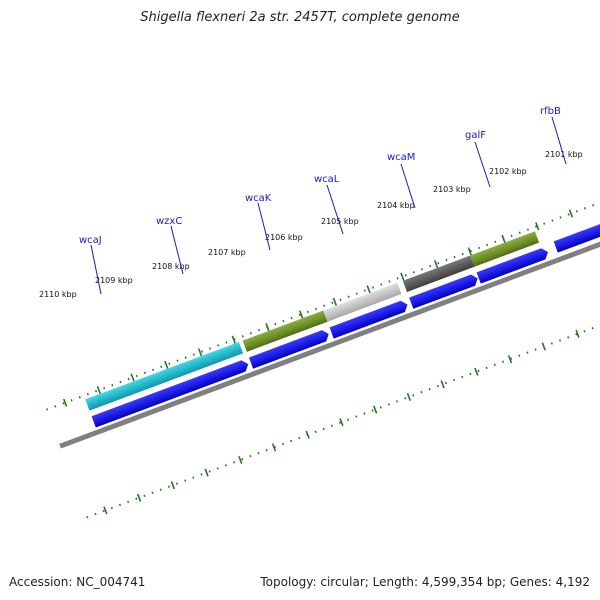 The image size is (600, 600). Describe the element at coordinates (77, 582) in the screenshot. I see `accession-text: Accession: NC_004741` at that location.